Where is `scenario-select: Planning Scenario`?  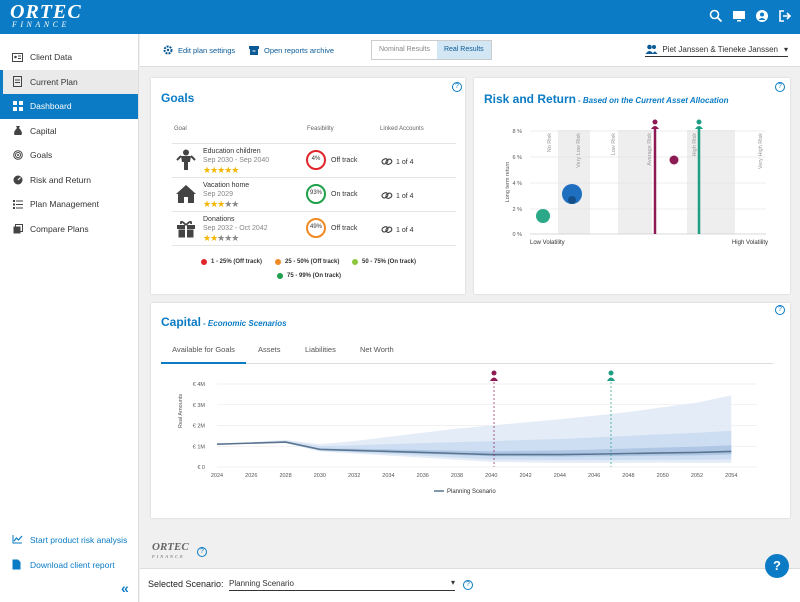
scenario-select: Planning Scenario is located at coordinates (342, 584).